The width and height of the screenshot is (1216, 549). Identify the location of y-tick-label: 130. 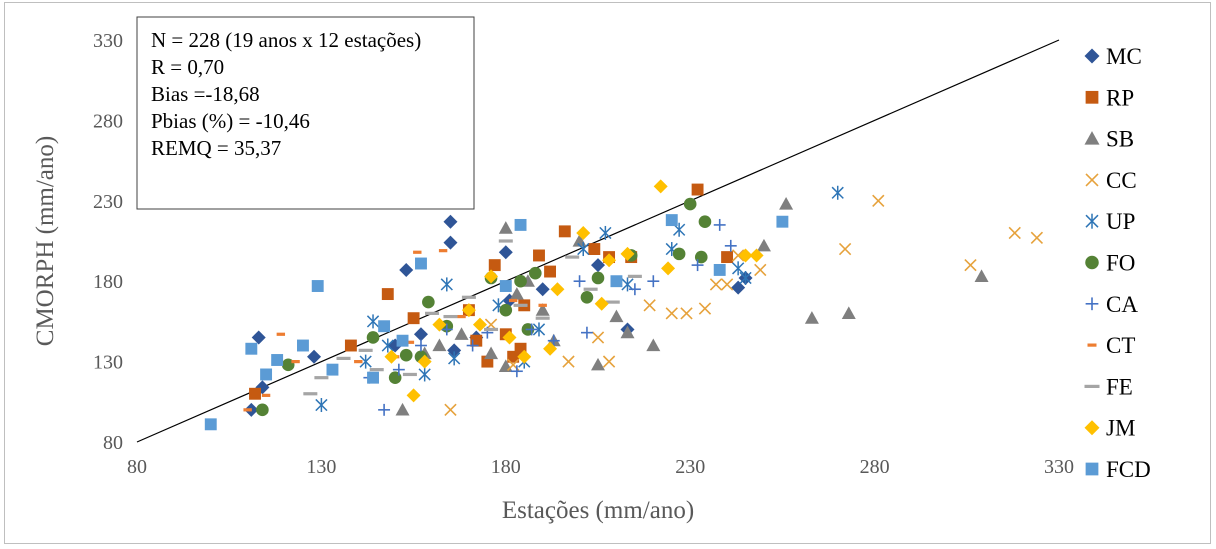
(108, 363).